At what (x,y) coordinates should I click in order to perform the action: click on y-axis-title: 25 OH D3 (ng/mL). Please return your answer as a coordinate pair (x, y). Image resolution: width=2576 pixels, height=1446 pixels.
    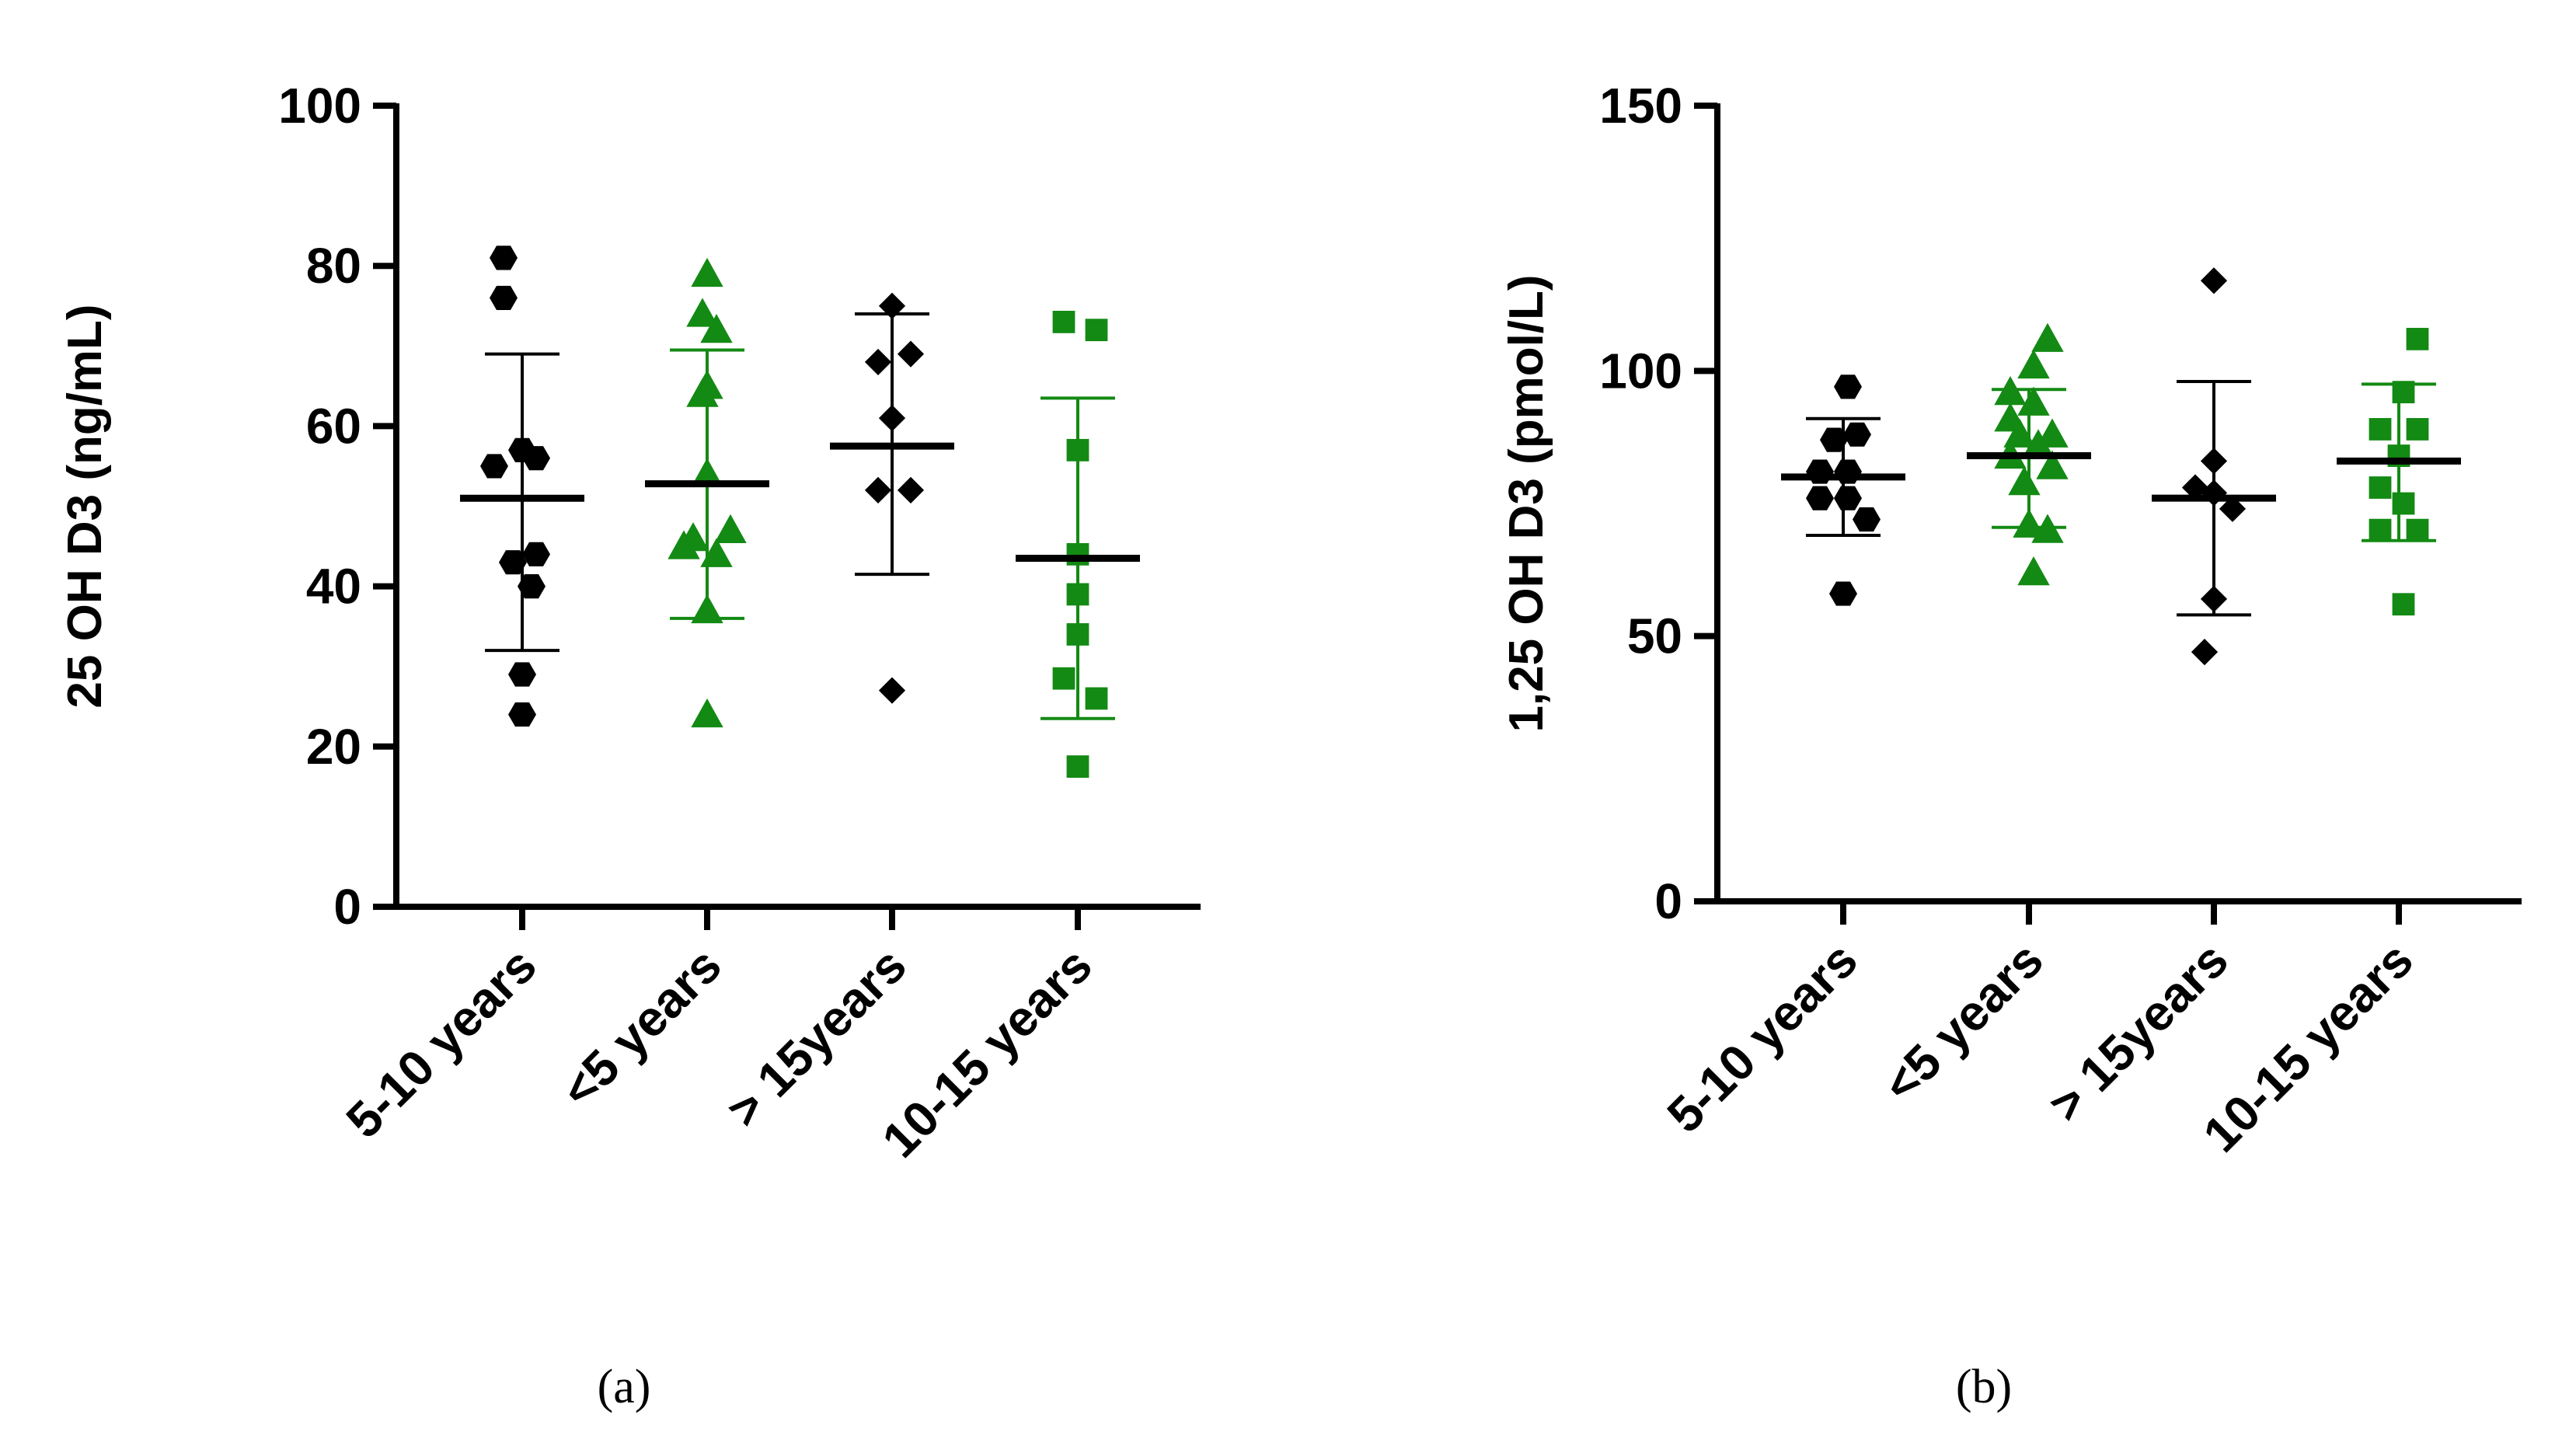
    Looking at the image, I should click on (85, 506).